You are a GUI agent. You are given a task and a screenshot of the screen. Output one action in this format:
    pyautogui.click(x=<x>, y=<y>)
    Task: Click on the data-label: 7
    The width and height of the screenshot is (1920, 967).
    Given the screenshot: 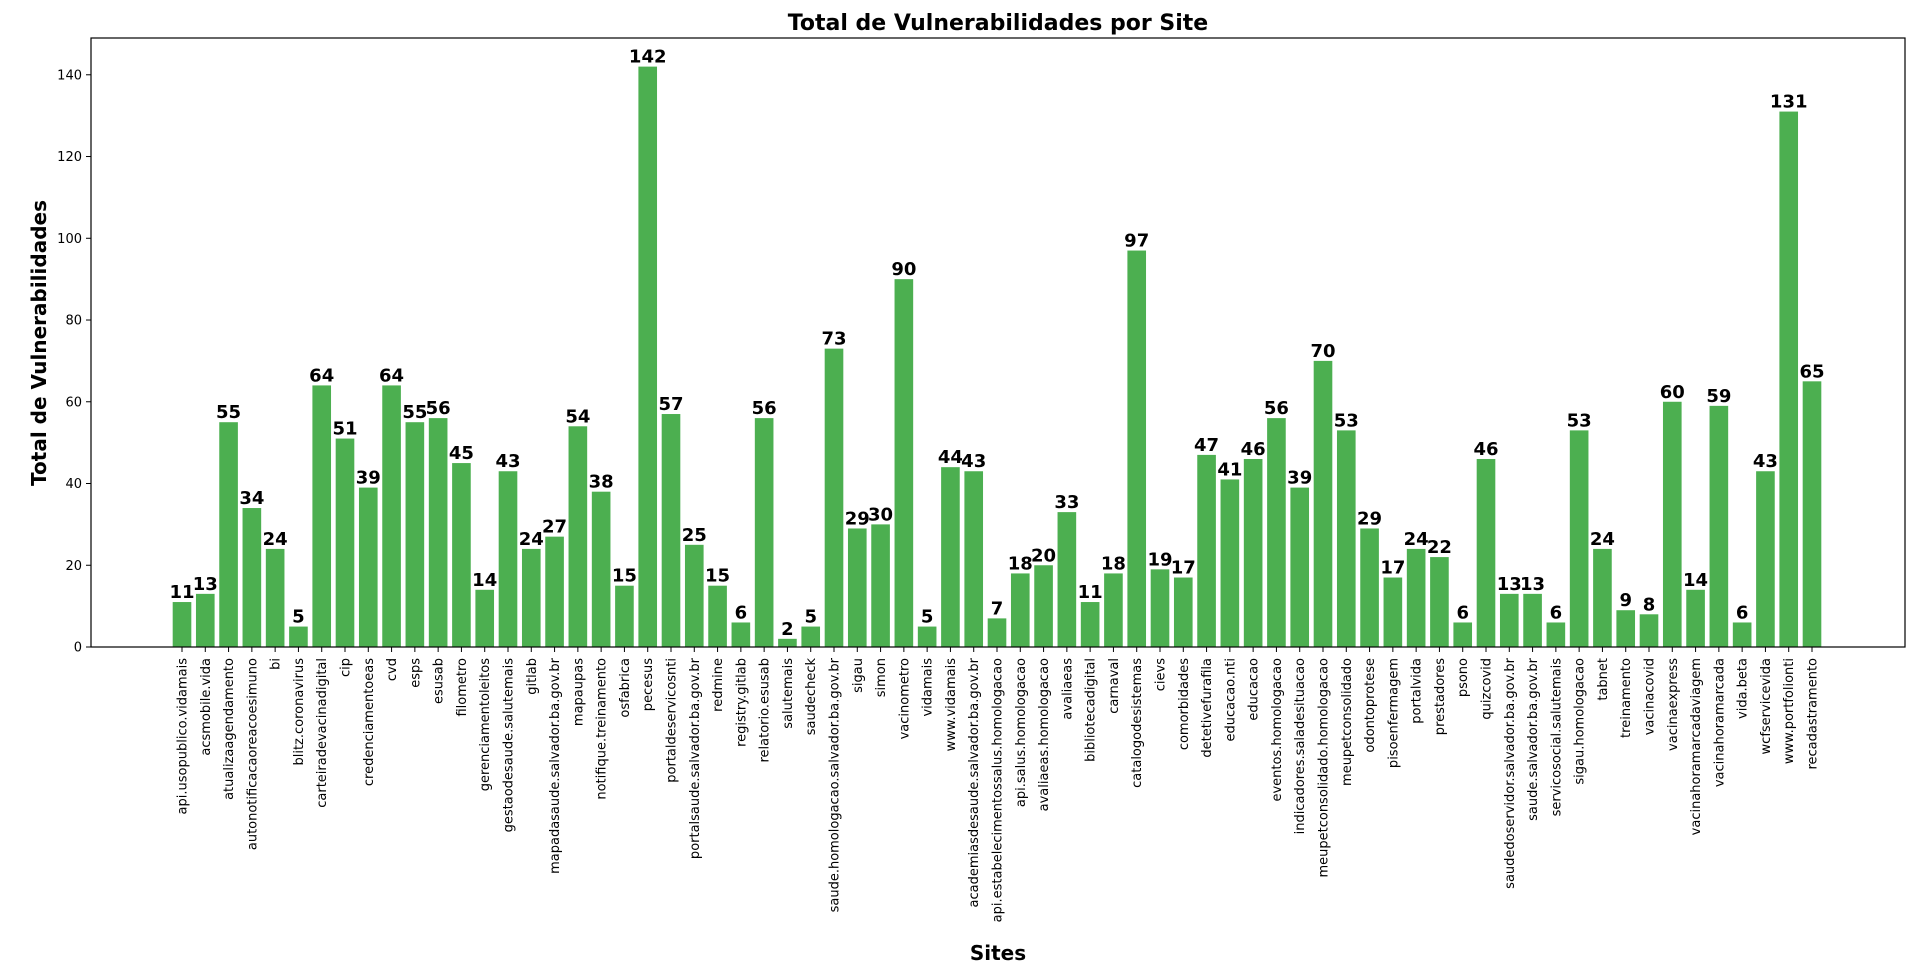 What is the action you would take?
    pyautogui.click(x=997, y=608)
    